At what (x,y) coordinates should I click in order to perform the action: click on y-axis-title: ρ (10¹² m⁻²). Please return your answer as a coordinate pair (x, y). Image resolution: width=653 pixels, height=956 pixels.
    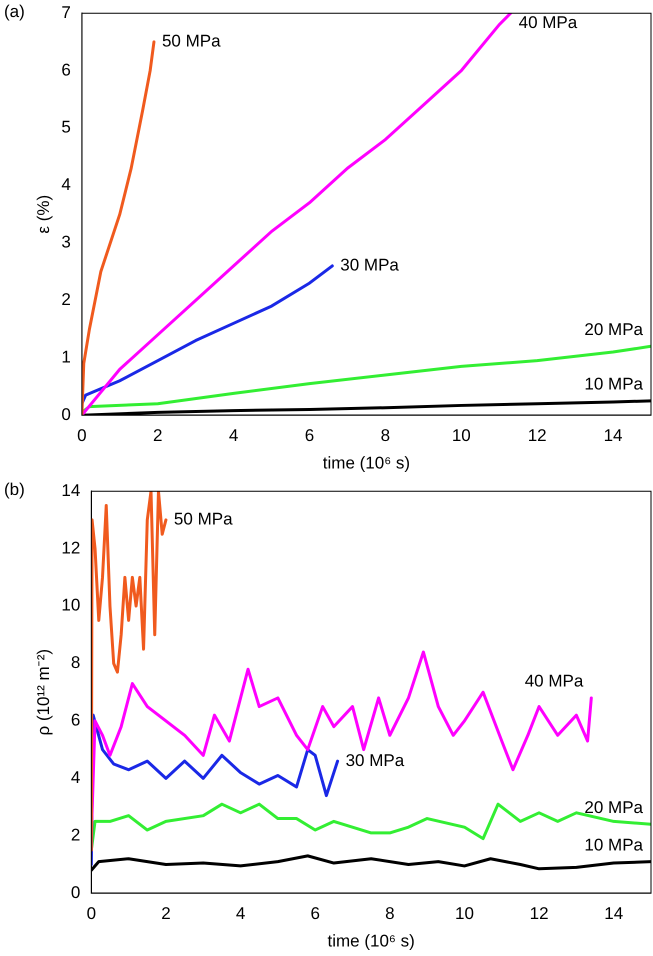
    Looking at the image, I should click on (43, 692).